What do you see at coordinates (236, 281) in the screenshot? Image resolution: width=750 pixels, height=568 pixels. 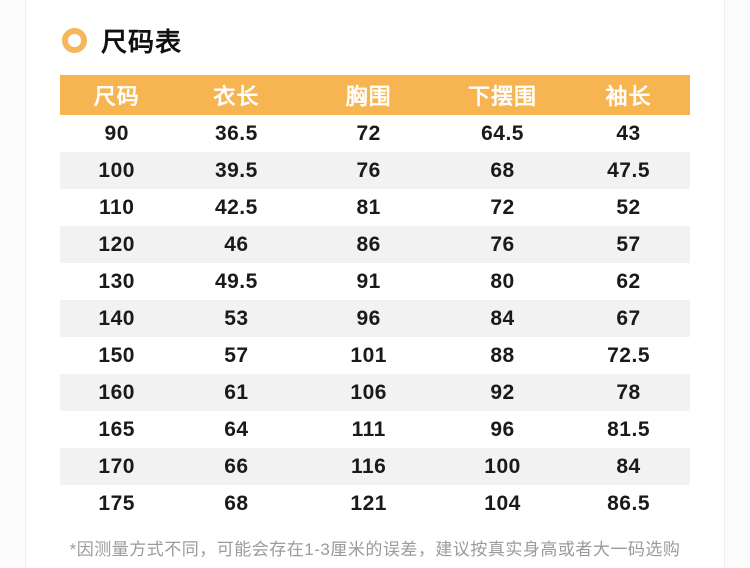 I see `table-cell: 49.5` at bounding box center [236, 281].